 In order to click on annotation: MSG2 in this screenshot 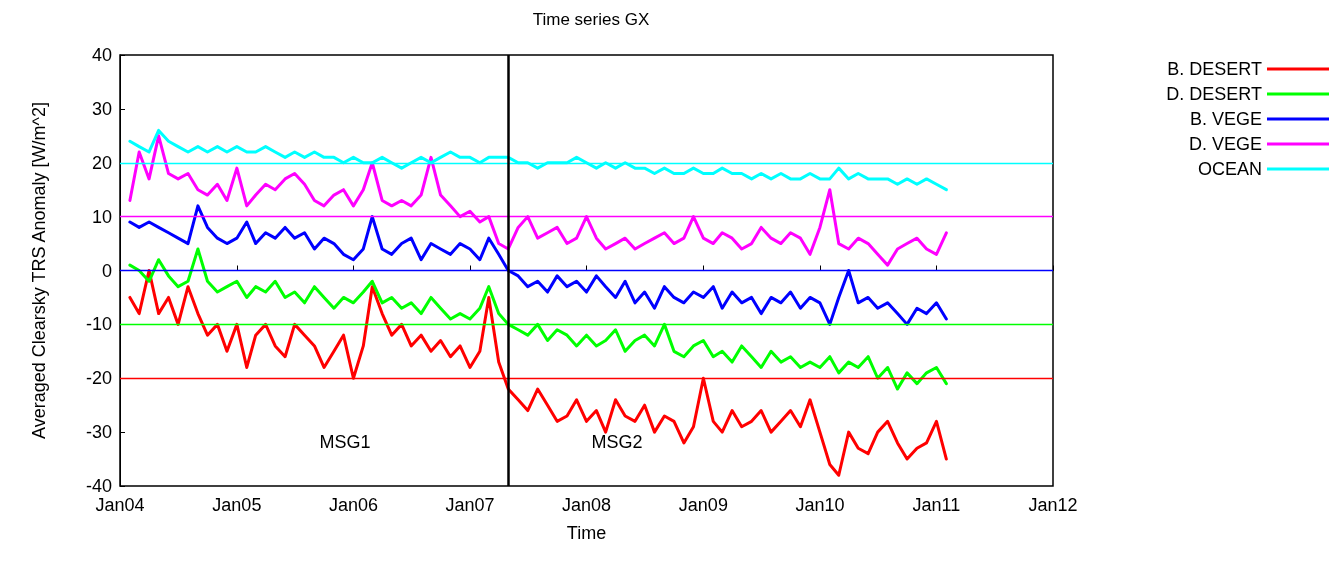, I will do `click(617, 442)`.